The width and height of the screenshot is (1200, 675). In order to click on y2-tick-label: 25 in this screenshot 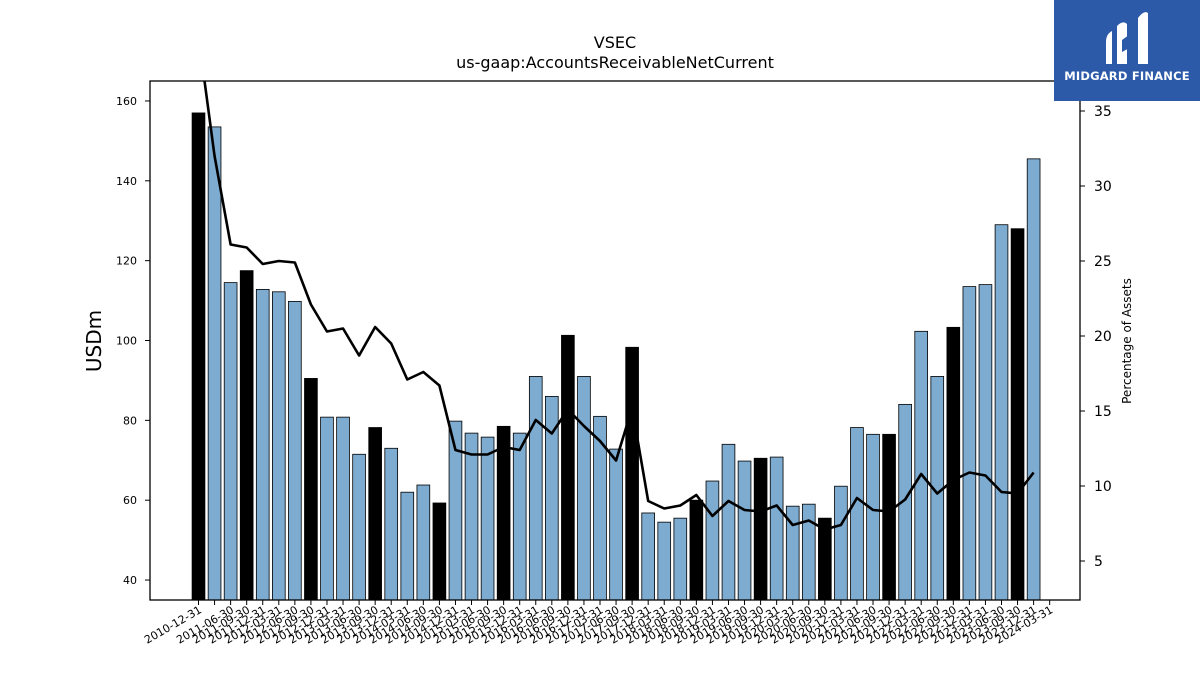, I will do `click(1103, 262)`.